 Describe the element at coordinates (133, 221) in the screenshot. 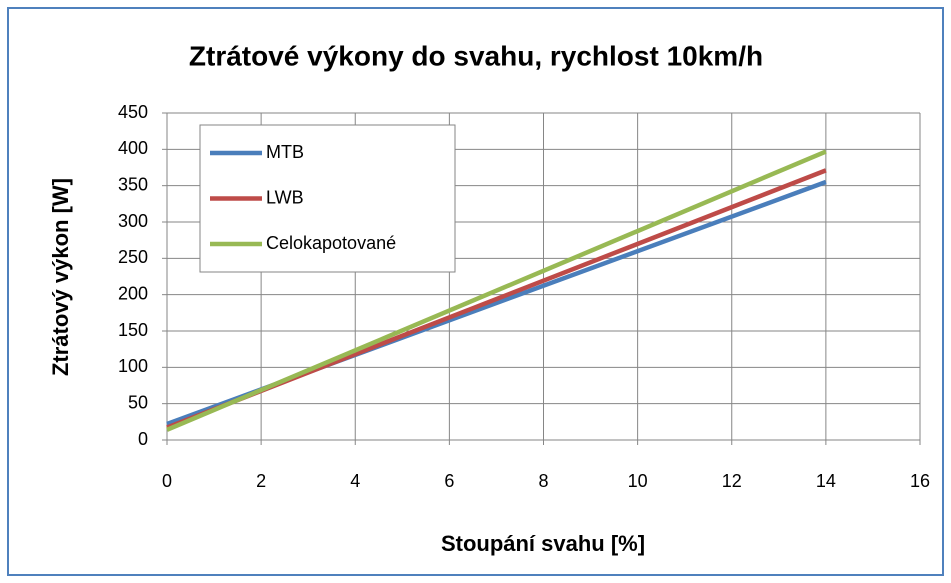

I see `y-tick-label: 300` at that location.